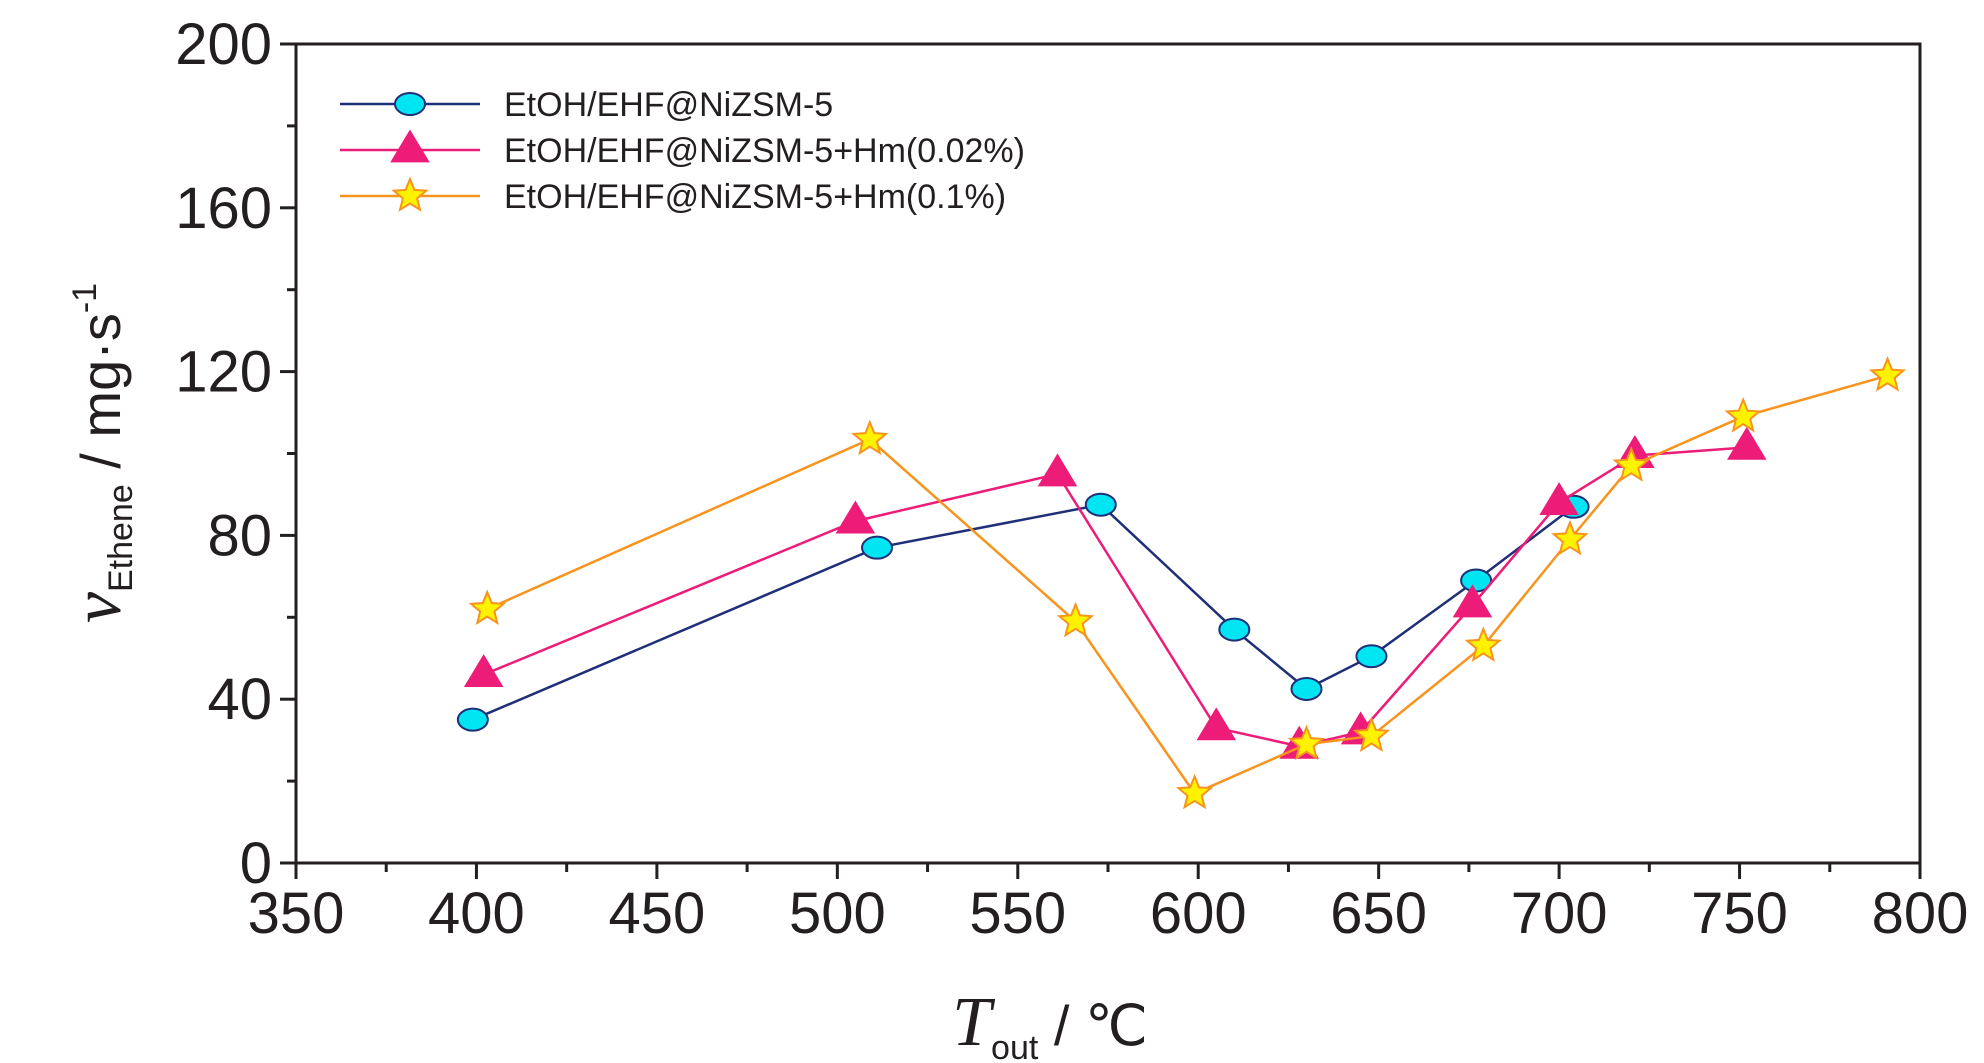 The image size is (1984, 1063). What do you see at coordinates (1017, 913) in the screenshot?
I see `x-tick-label: 550` at bounding box center [1017, 913].